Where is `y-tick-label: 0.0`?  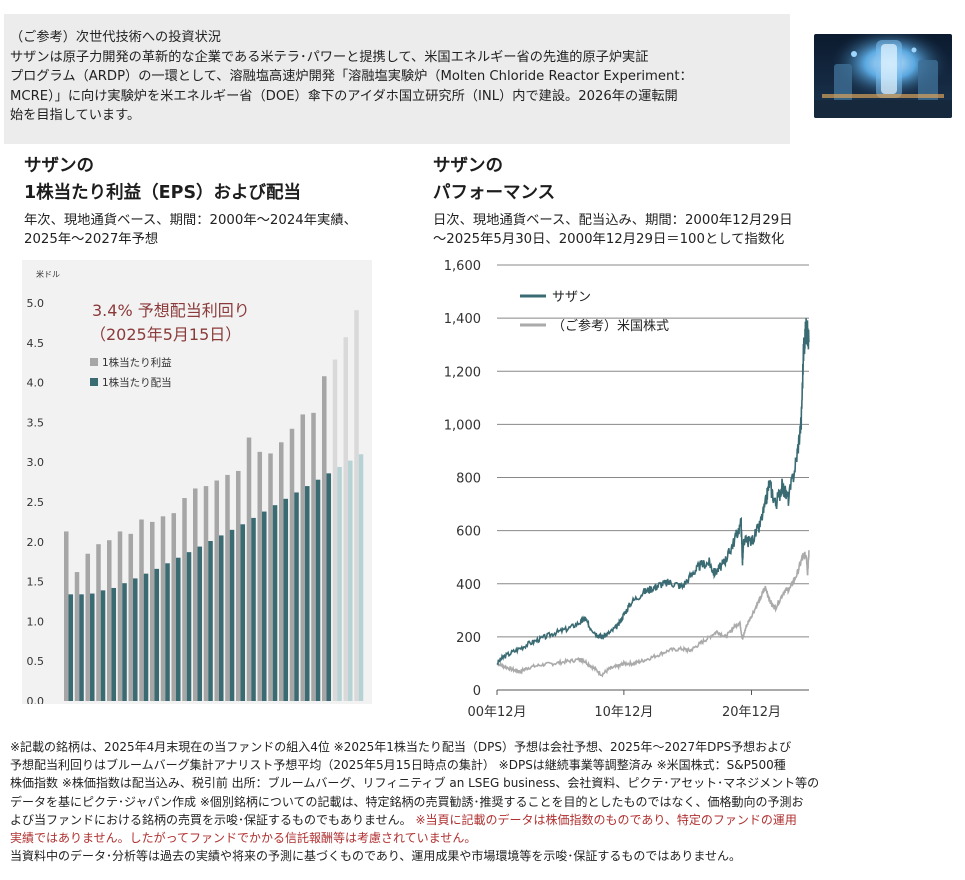
y-tick-label: 0.0 is located at coordinates (36, 699).